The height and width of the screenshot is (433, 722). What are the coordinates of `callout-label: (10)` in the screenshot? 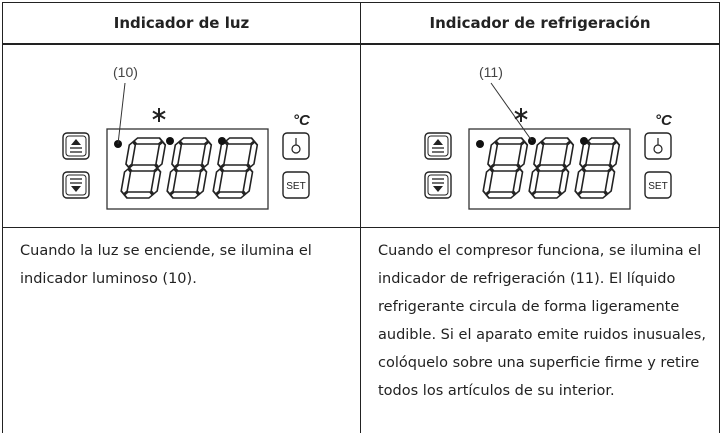 It's located at (125, 72).